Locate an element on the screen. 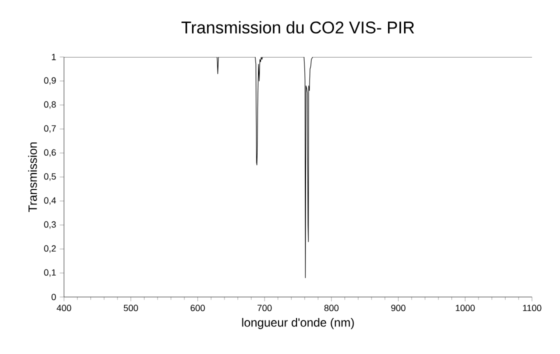  y-tick-label: 1 is located at coordinates (54, 57).